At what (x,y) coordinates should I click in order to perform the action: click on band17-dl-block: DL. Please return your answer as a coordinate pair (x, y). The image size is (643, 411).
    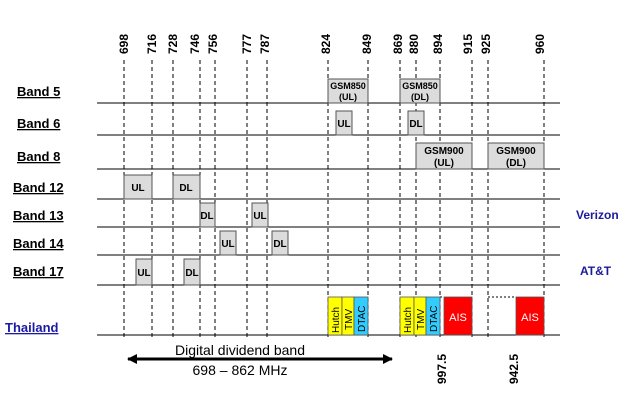
    Looking at the image, I should click on (192, 272).